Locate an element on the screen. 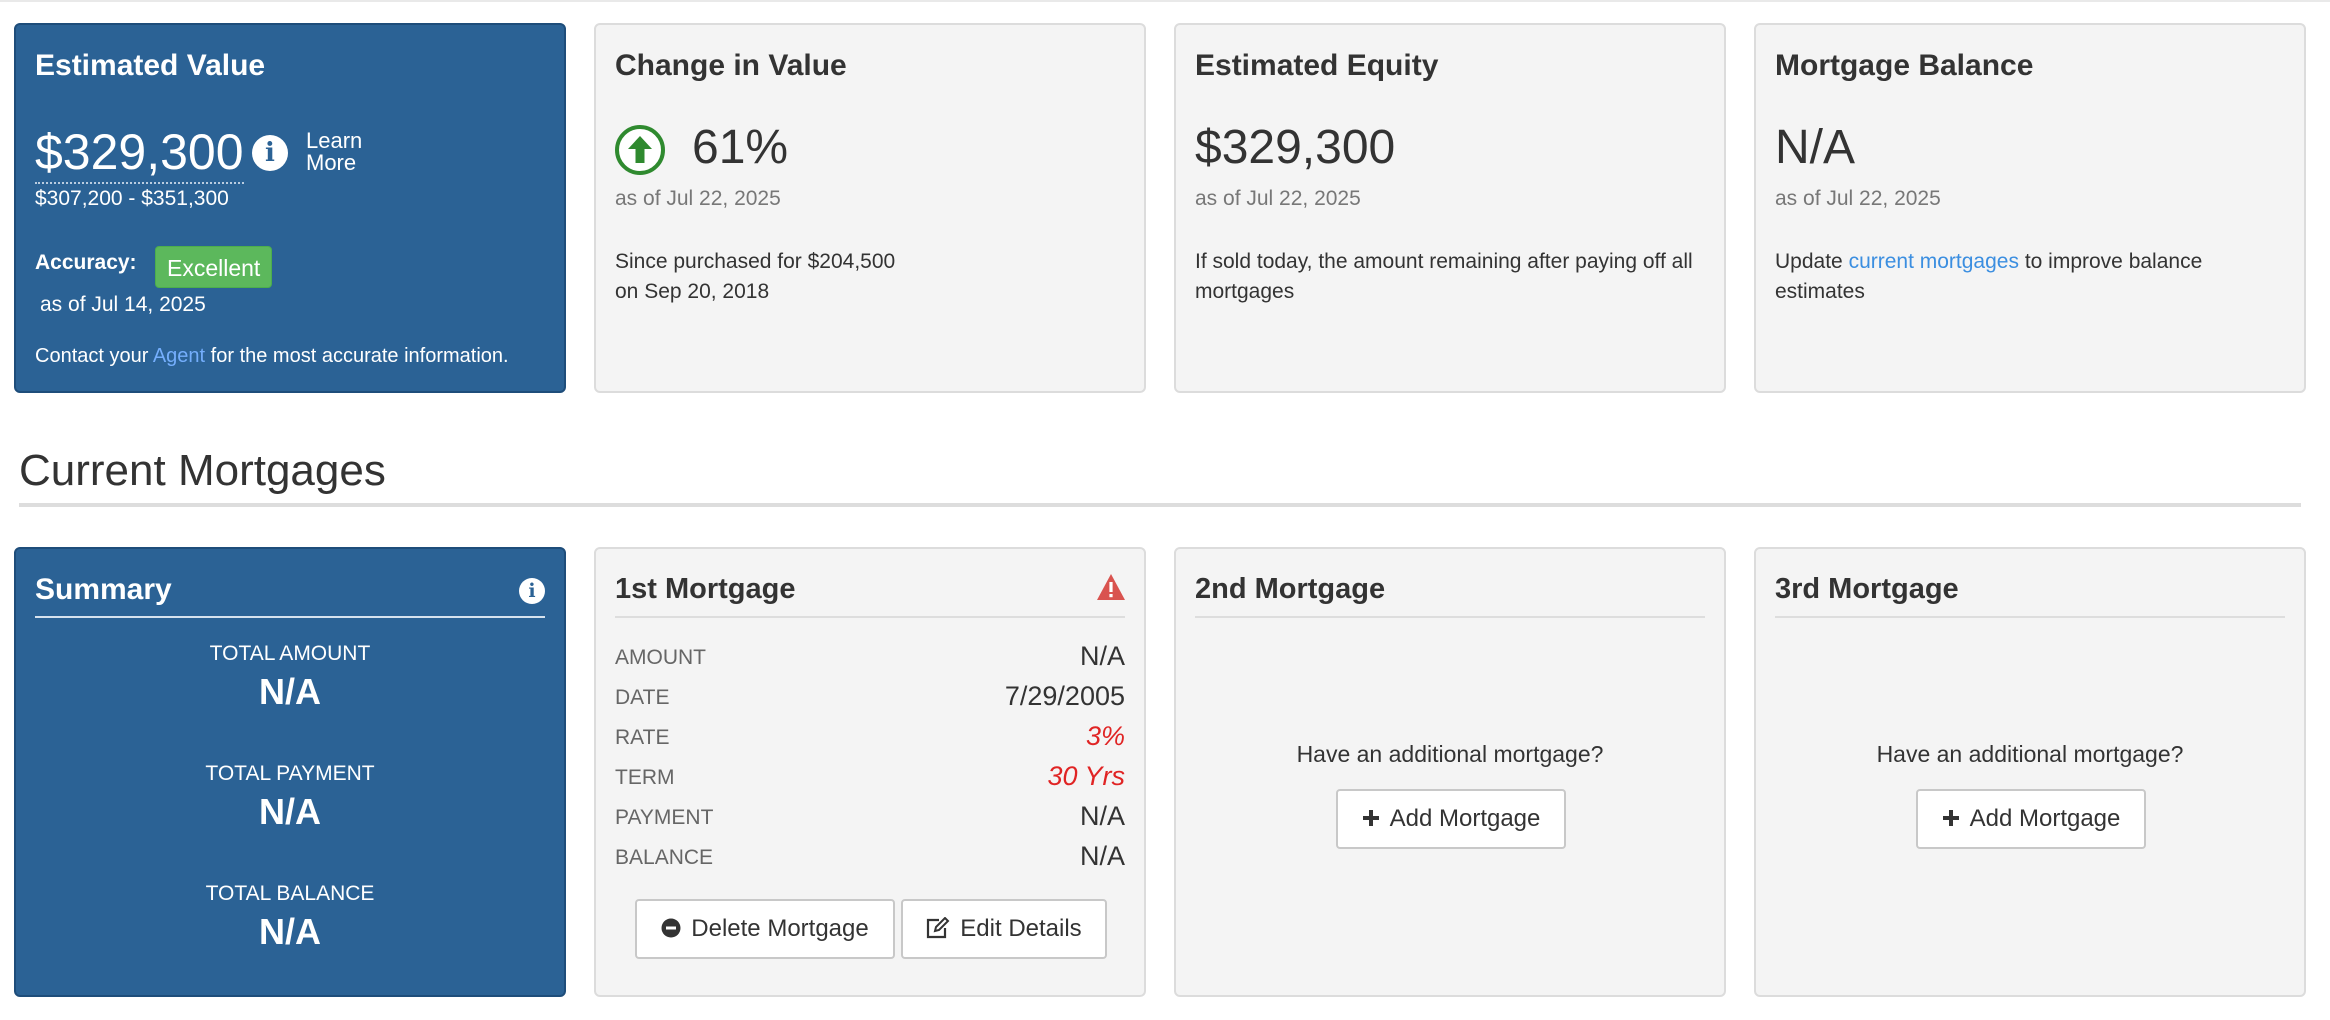  value-range: $307,200 - $351,300 is located at coordinates (132, 198).